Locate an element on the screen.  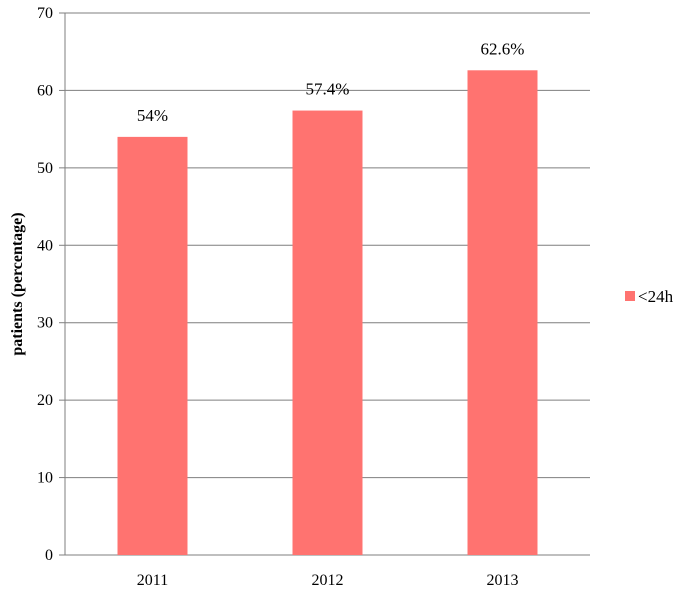
y-tick-label-50: 50 is located at coordinates (45, 168).